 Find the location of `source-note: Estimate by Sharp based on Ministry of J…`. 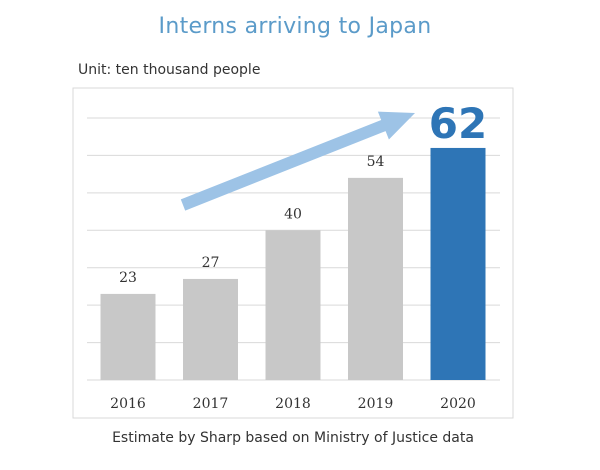

source-note: Estimate by Sharp based on Ministry of J… is located at coordinates (293, 438).